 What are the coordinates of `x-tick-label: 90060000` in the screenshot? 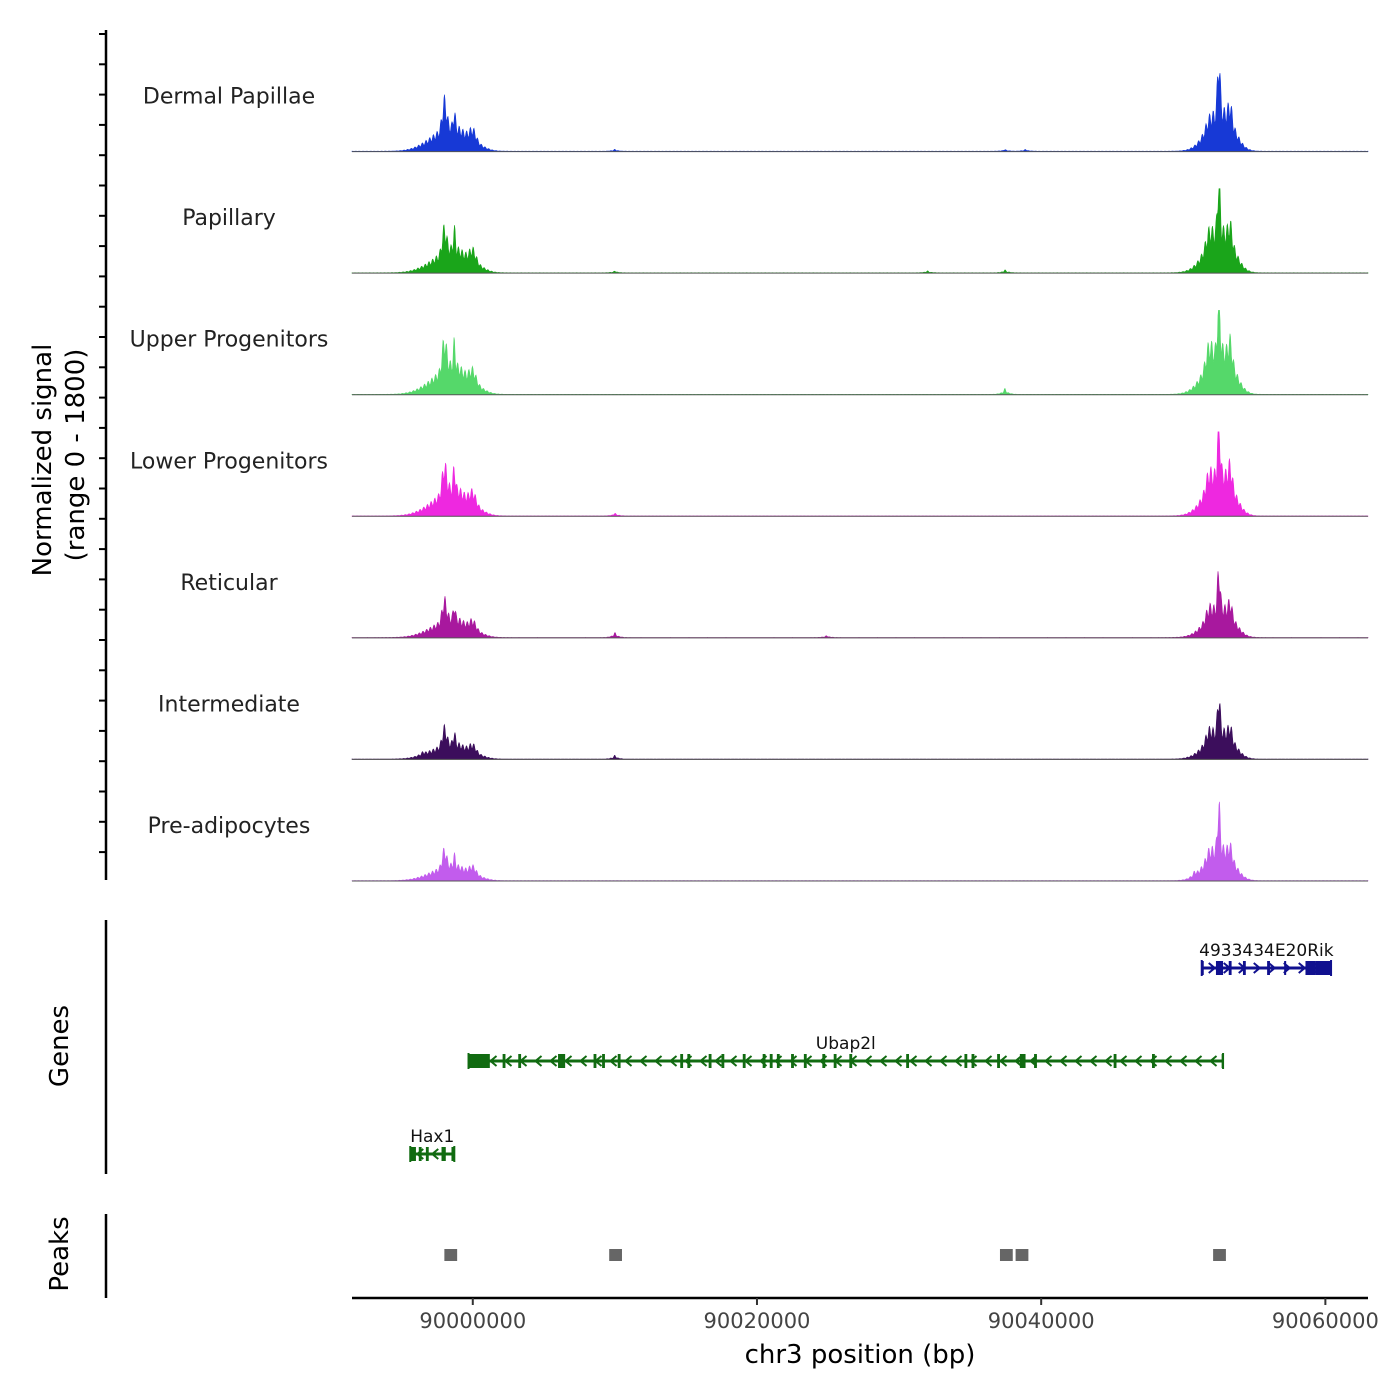 It's located at (1325, 1321).